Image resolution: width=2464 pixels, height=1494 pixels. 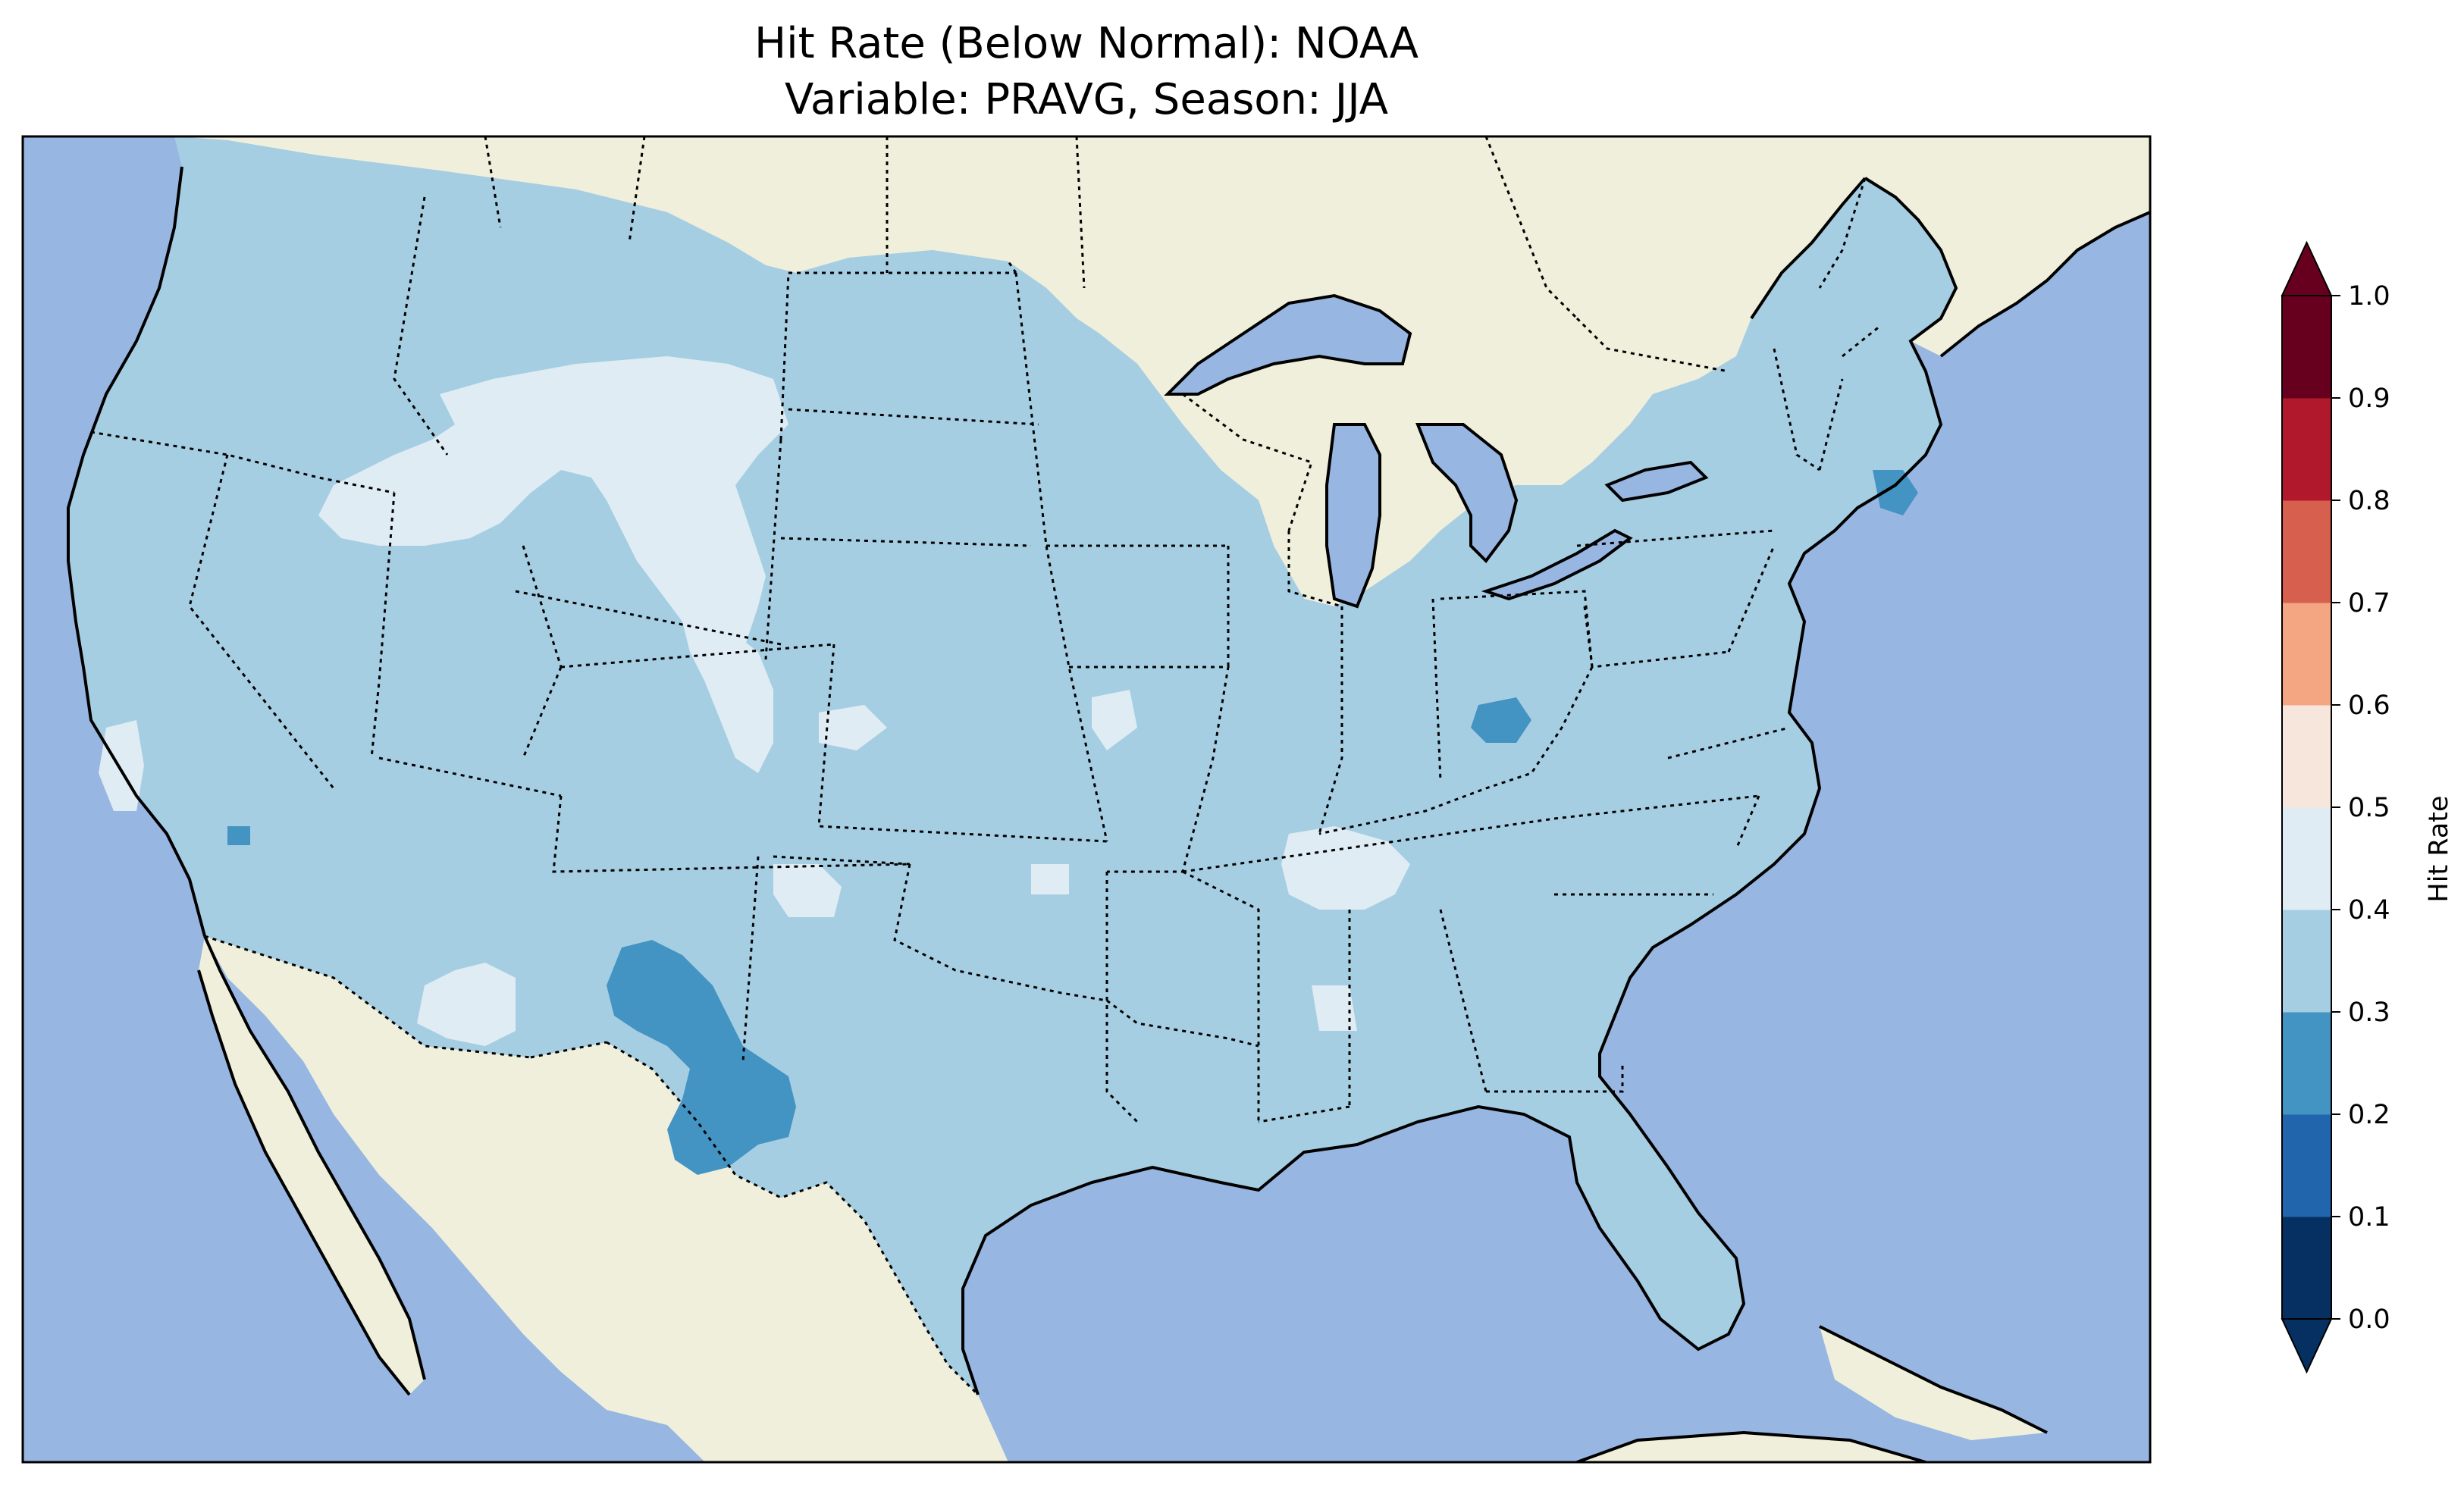 What do you see at coordinates (1114, 720) in the screenshot?
I see `region-missouri` at bounding box center [1114, 720].